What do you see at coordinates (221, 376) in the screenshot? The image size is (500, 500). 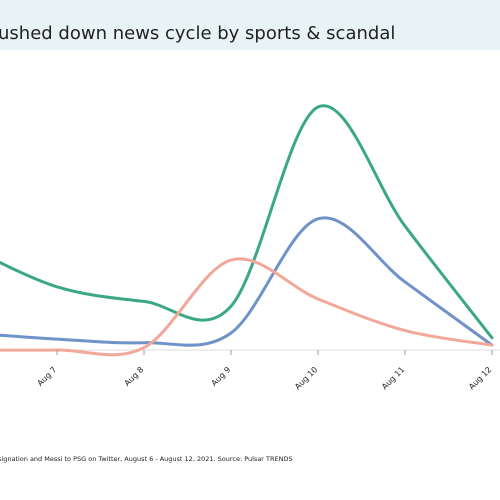 I see `x-tick-label: Aug 9` at bounding box center [221, 376].